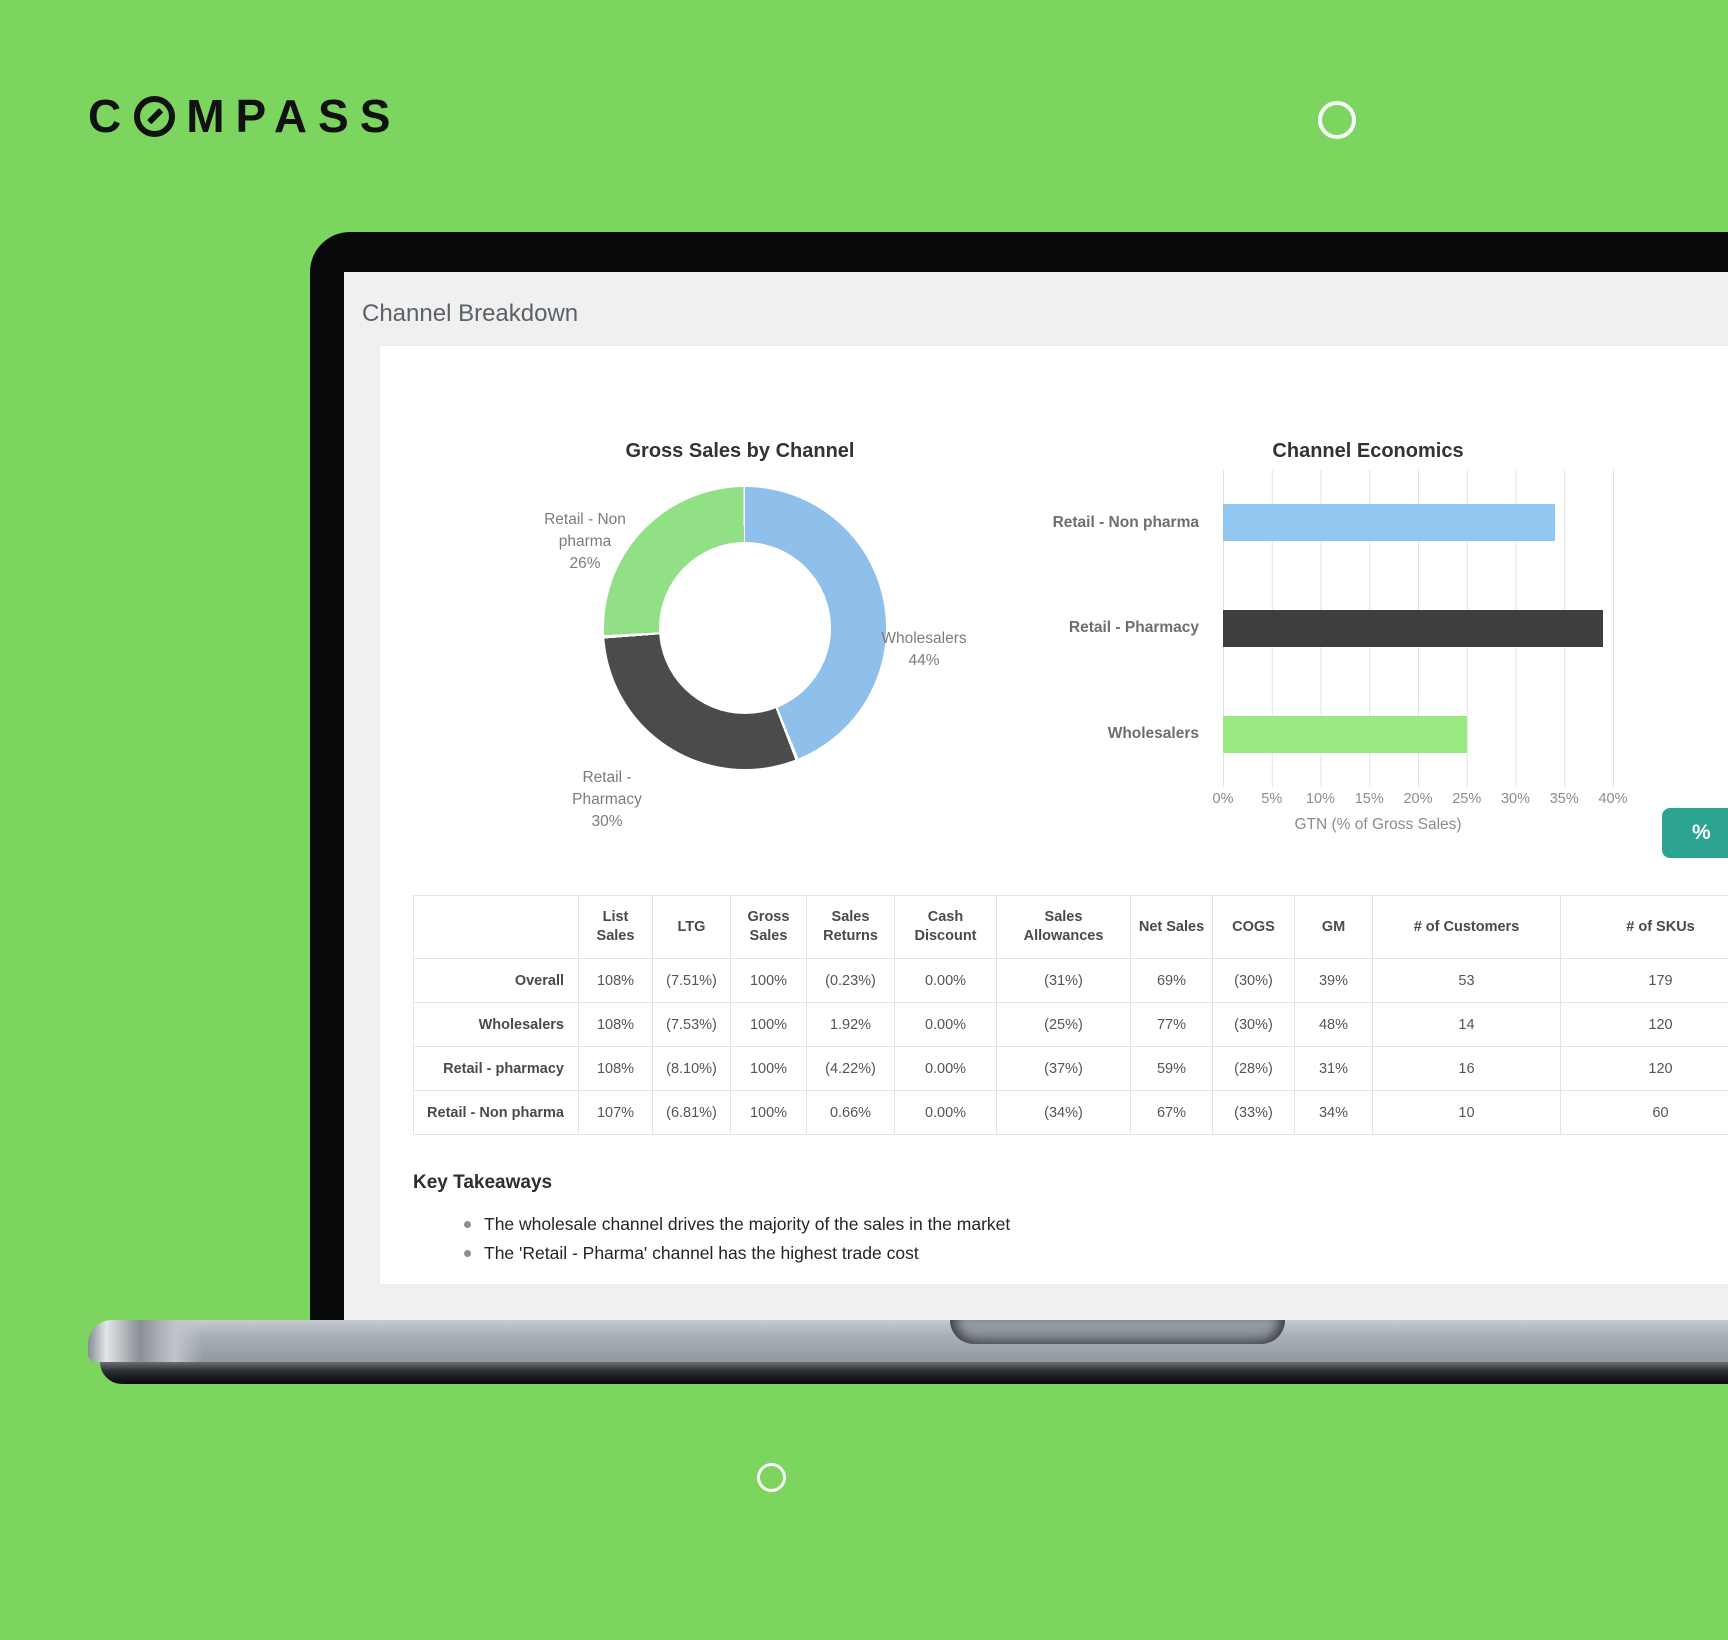 The height and width of the screenshot is (1640, 1728). I want to click on table-cell: (6.81%), so click(691, 1112).